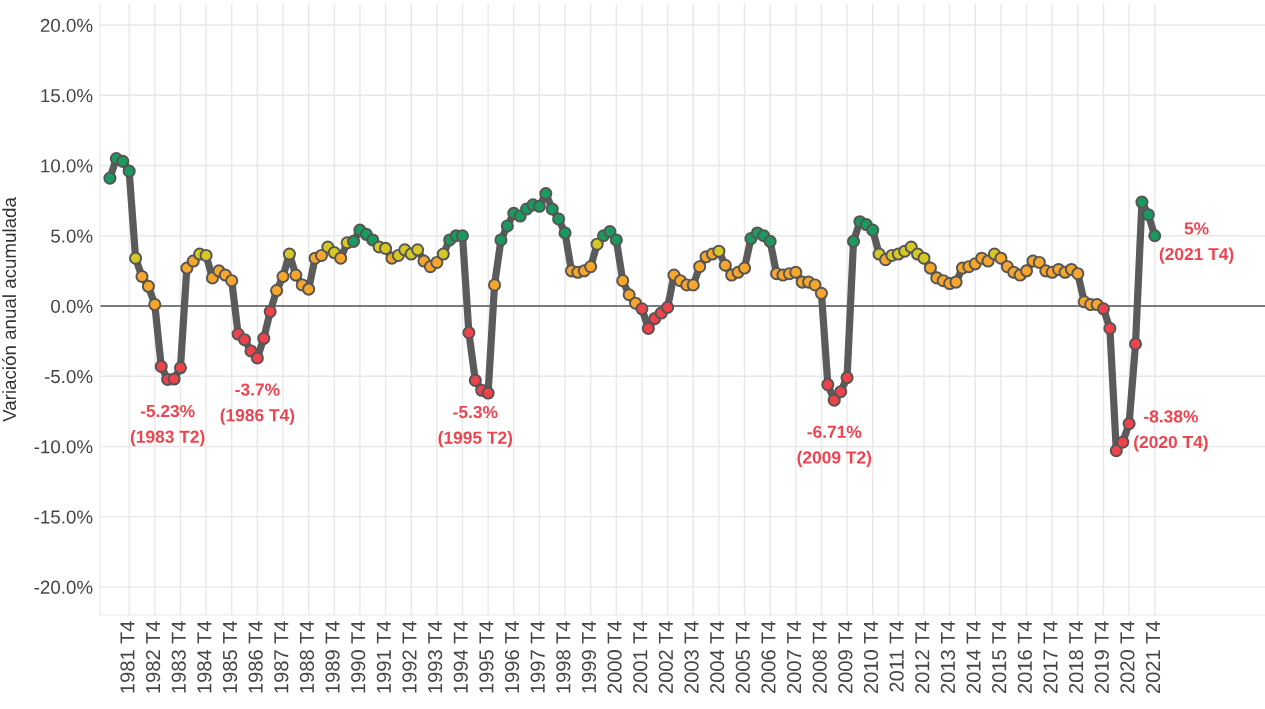 Image resolution: width=1265 pixels, height=709 pixels. Describe the element at coordinates (67, 96) in the screenshot. I see `y-tick-label: 15.0%` at that location.